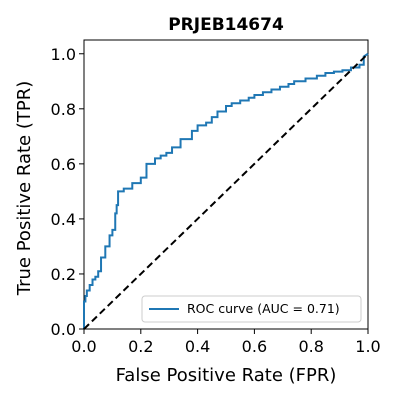 The height and width of the screenshot is (400, 400). What do you see at coordinates (140, 346) in the screenshot?
I see `x-tick-label: 0.2` at bounding box center [140, 346].